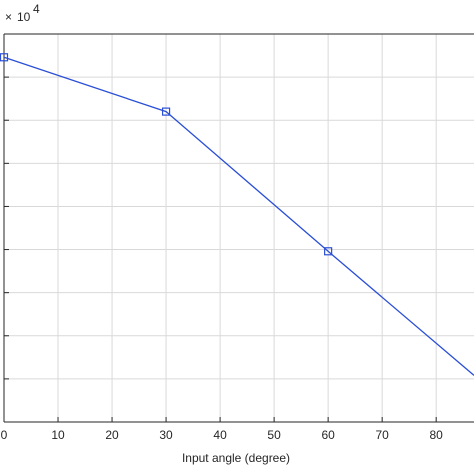 The width and height of the screenshot is (474, 474). Describe the element at coordinates (112, 435) in the screenshot. I see `x-tick-label: 20` at that location.